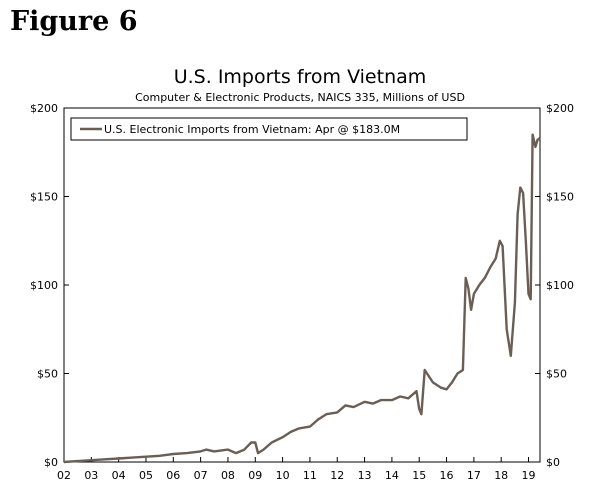 This screenshot has width=600, height=503. I want to click on x-tick-label: 11, so click(310, 475).